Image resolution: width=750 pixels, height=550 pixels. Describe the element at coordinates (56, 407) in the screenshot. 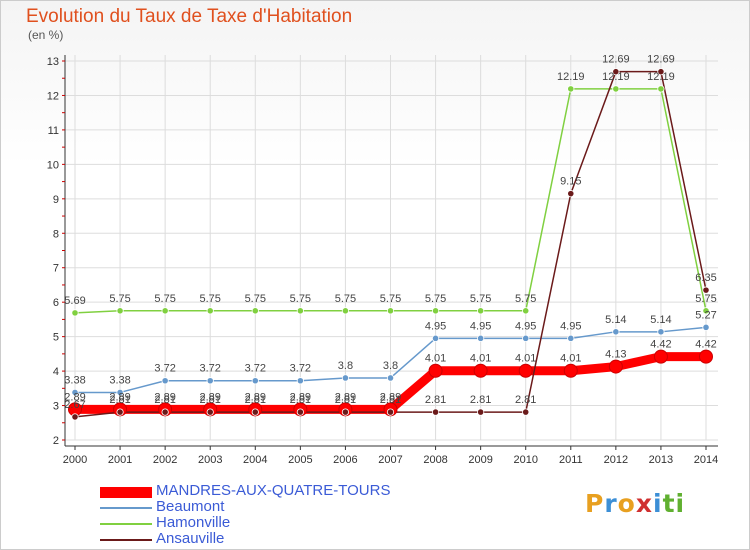

I see `y-tick-label: 3` at that location.